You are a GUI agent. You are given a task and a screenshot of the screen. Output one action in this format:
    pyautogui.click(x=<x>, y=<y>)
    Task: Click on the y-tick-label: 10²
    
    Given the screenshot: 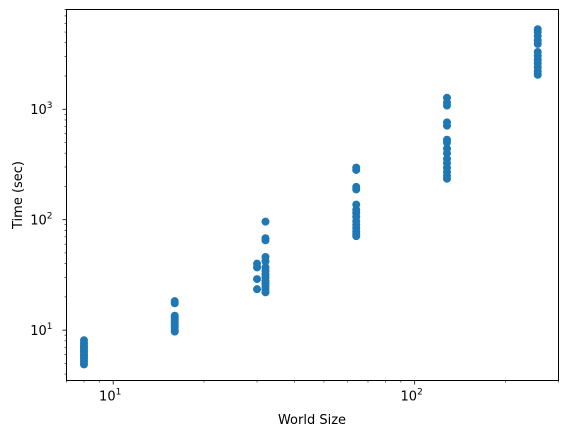 What is the action you would take?
    pyautogui.click(x=41, y=220)
    